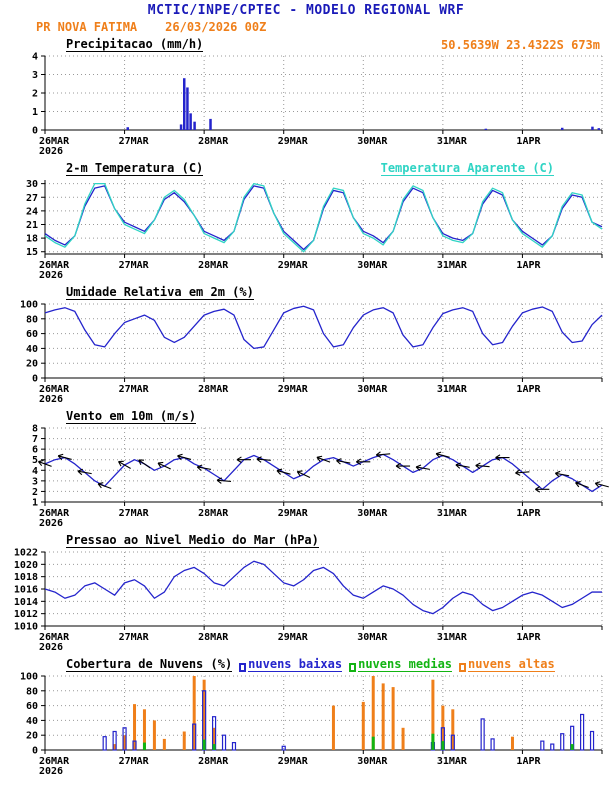 The height and width of the screenshot is (792, 612). I want to click on line-2-m Temperatura, so click(323, 218).